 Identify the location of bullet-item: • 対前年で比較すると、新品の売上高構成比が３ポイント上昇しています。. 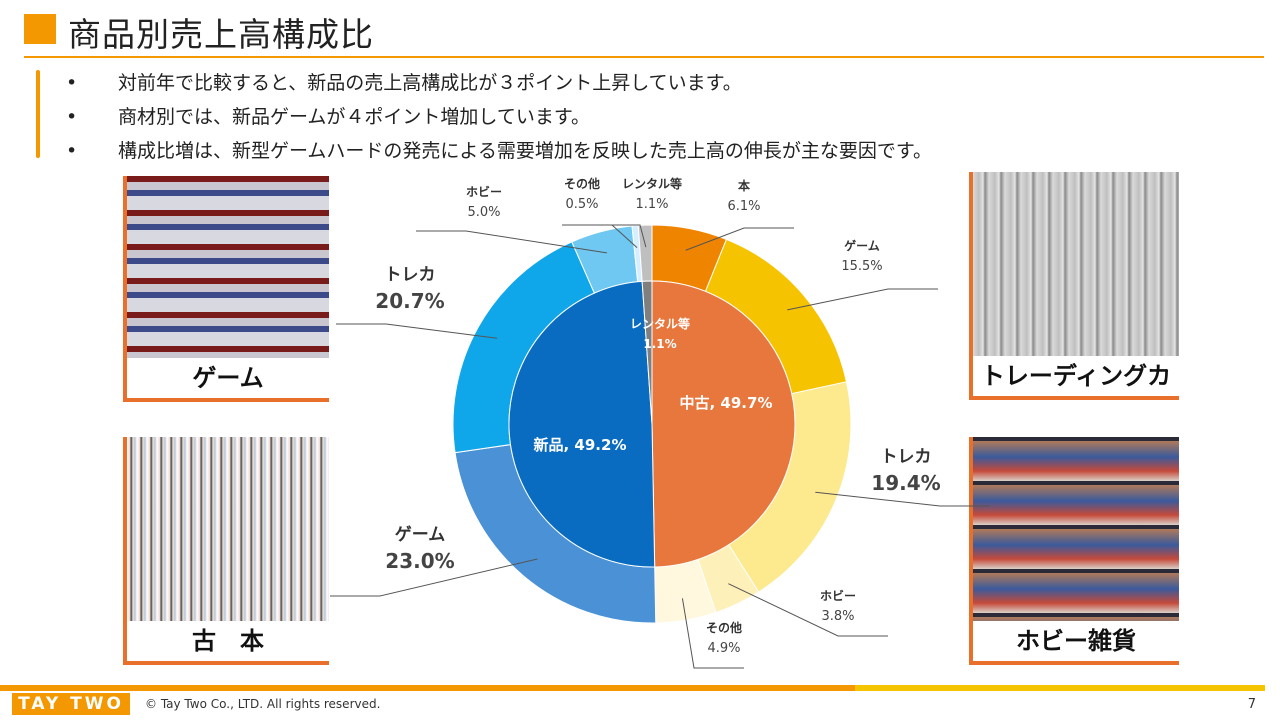
(496, 83).